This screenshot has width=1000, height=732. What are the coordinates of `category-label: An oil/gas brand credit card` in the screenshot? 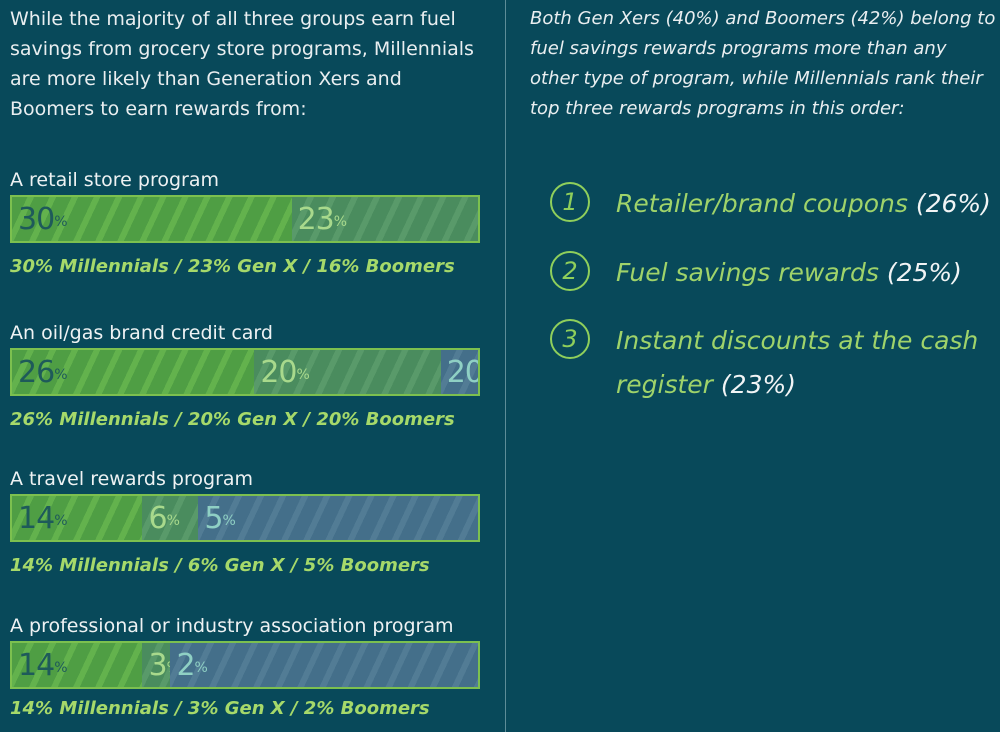 It's located at (141, 333).